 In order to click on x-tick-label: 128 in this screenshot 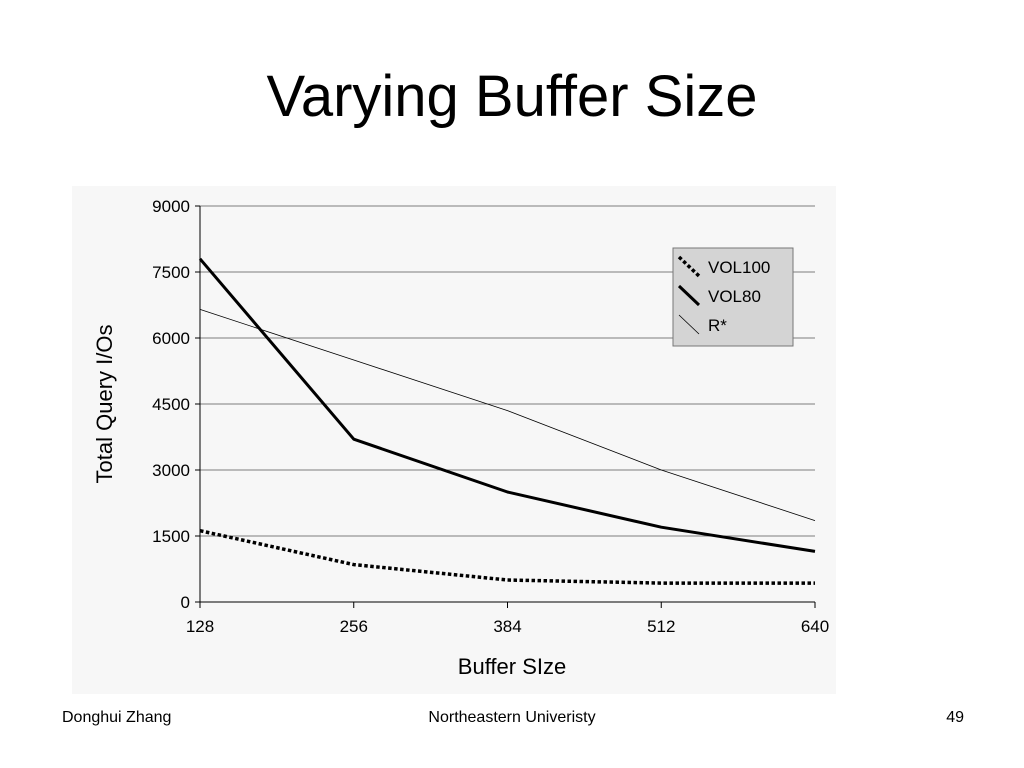, I will do `click(200, 626)`.